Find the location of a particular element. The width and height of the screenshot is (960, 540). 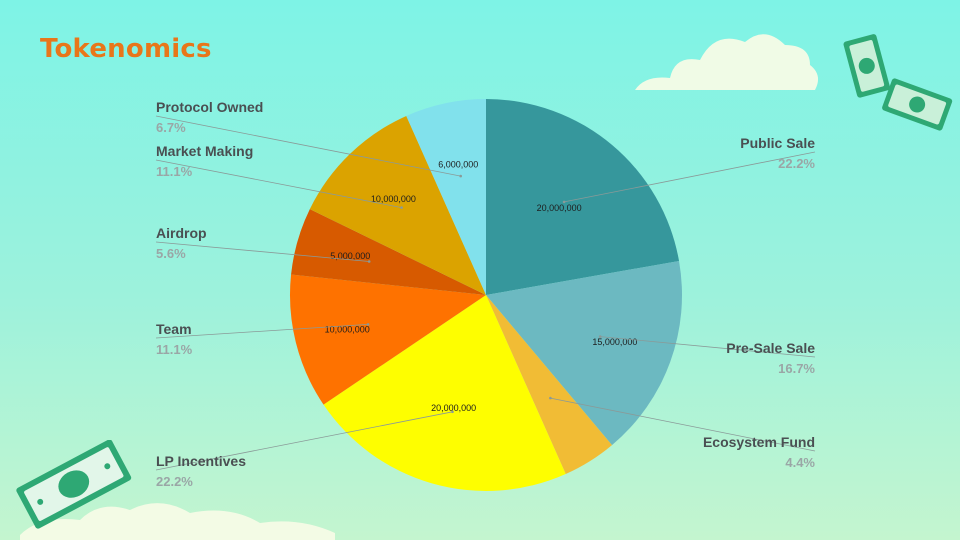

pie-slice-public-sale is located at coordinates (583, 197).